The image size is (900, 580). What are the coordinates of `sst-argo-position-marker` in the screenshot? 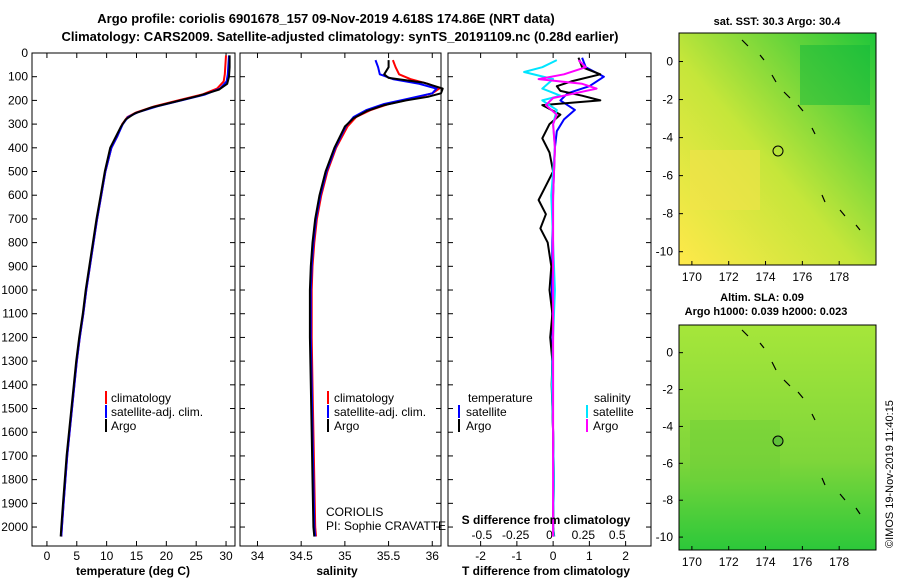 It's located at (778, 151).